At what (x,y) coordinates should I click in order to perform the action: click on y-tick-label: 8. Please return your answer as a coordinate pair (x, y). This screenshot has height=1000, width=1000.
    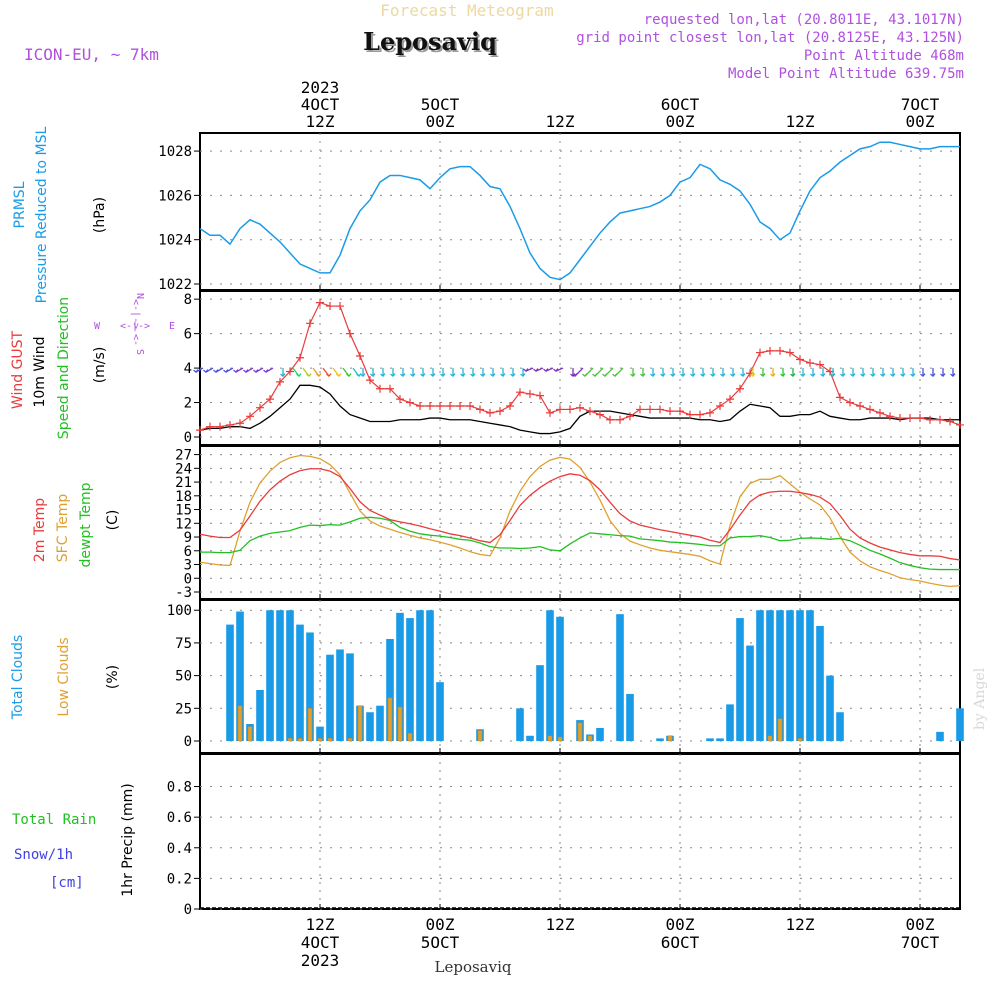
    Looking at the image, I should click on (188, 300).